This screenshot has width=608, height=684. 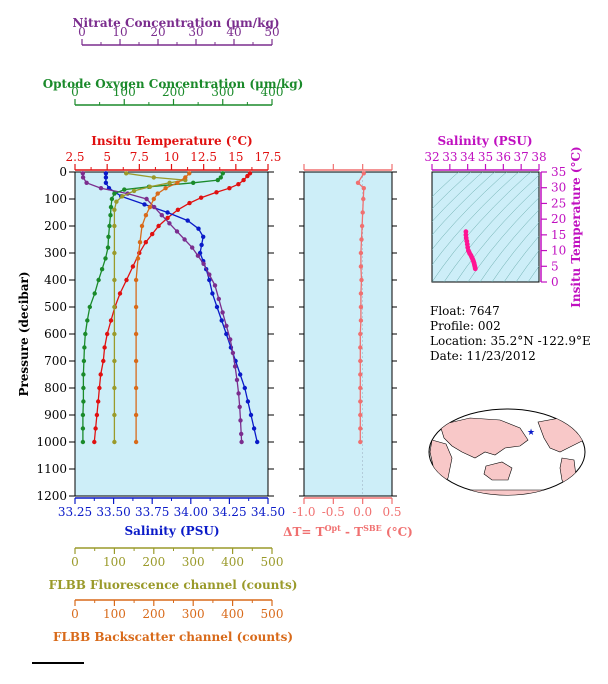 What do you see at coordinates (333, 512) in the screenshot?
I see `dt-tick-label: -0.5` at bounding box center [333, 512].